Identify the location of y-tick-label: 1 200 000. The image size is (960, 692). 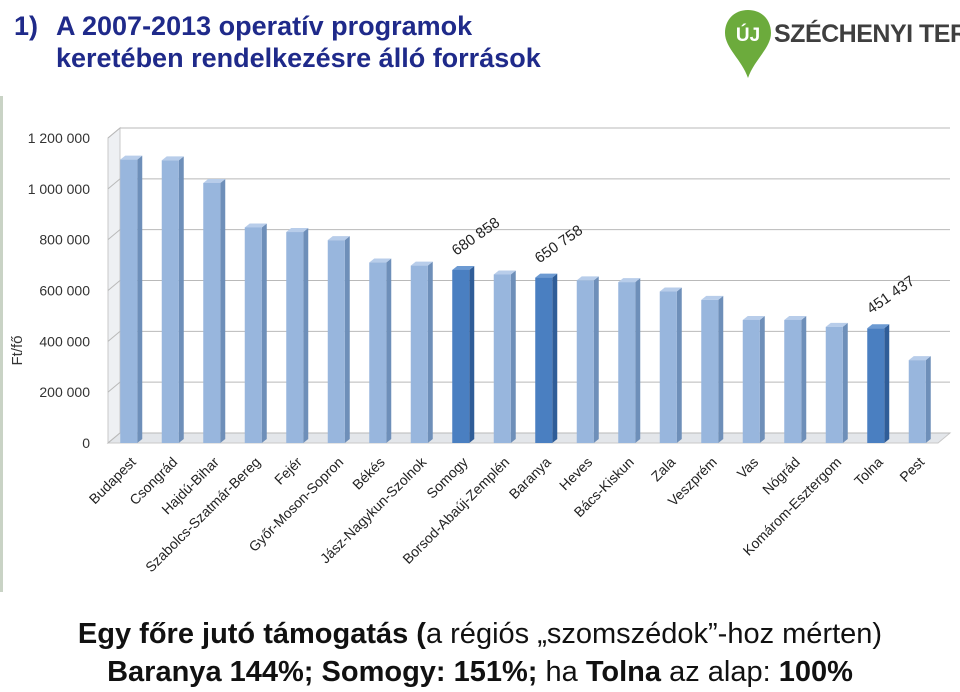
(59, 138).